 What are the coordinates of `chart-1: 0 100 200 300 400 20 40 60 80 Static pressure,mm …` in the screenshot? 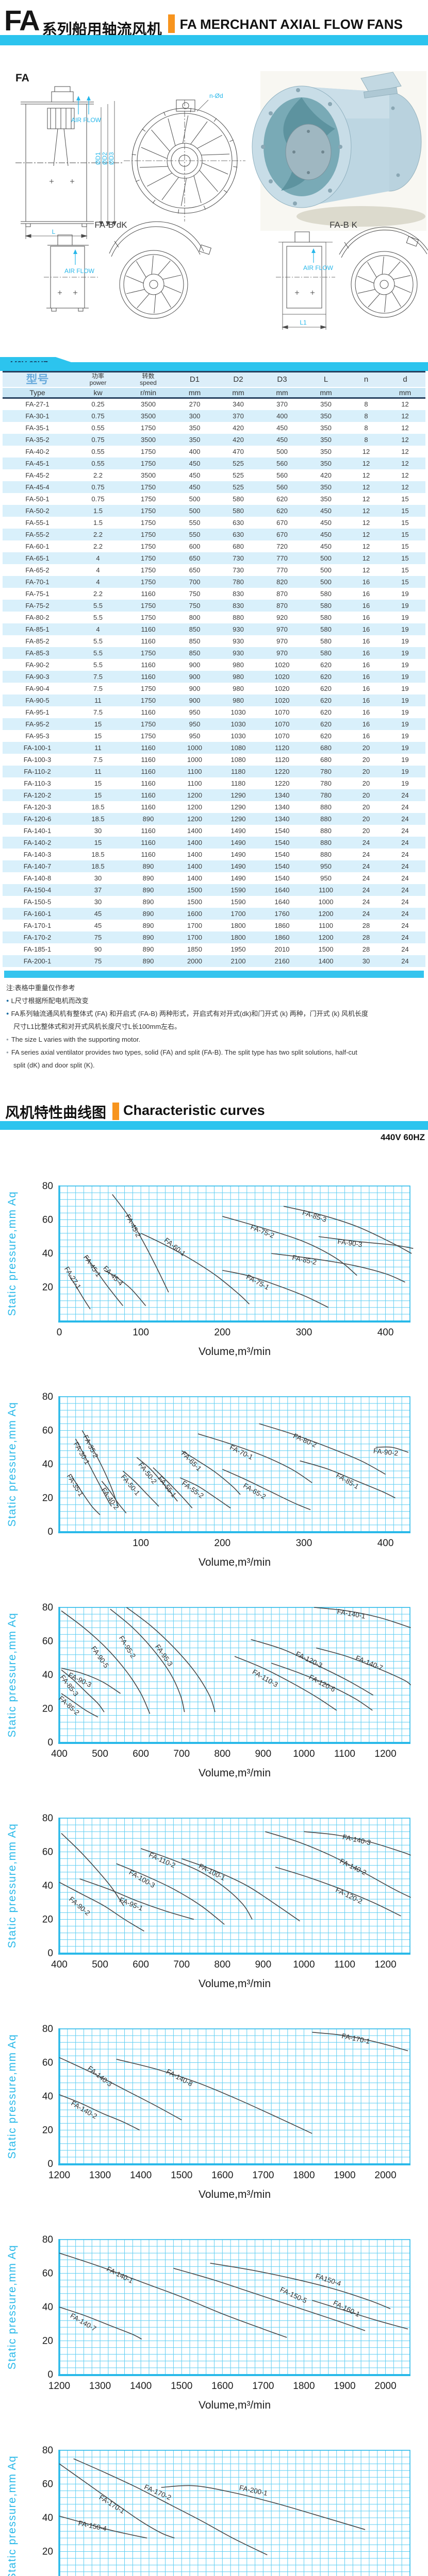 It's located at (214, 1255).